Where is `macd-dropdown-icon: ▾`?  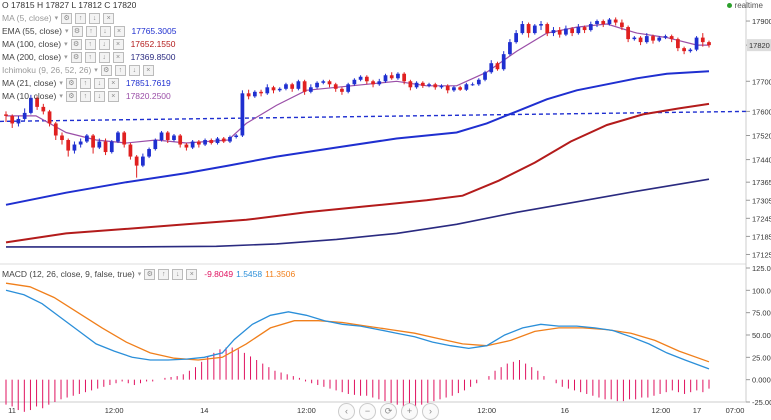 macd-dropdown-icon: ▾ is located at coordinates (139, 274).